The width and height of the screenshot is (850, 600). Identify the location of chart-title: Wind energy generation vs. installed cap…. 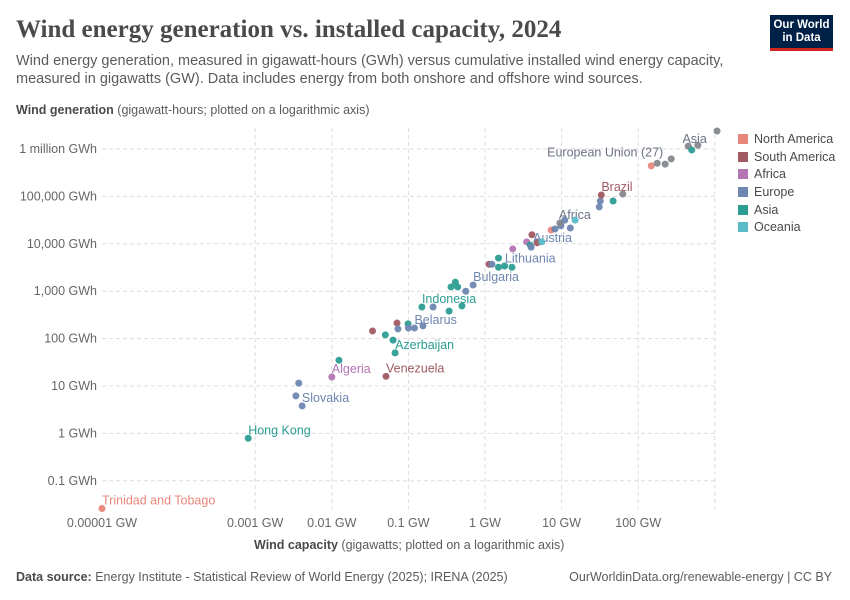
(289, 29).